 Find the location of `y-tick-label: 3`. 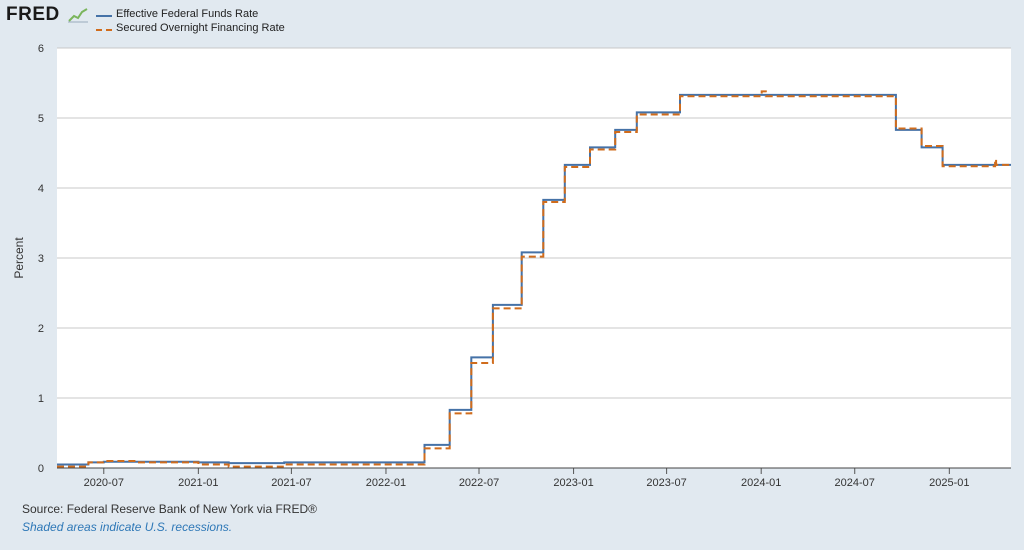

y-tick-label: 3 is located at coordinates (41, 259).